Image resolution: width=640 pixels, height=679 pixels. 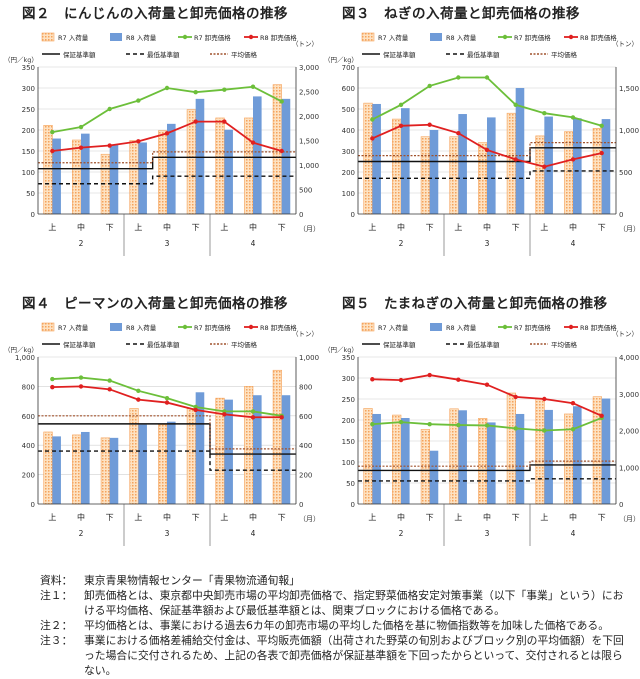 What do you see at coordinates (278, 37) in the screenshot?
I see `legend-label-r8-price: R8 卸売価格` at bounding box center [278, 37].